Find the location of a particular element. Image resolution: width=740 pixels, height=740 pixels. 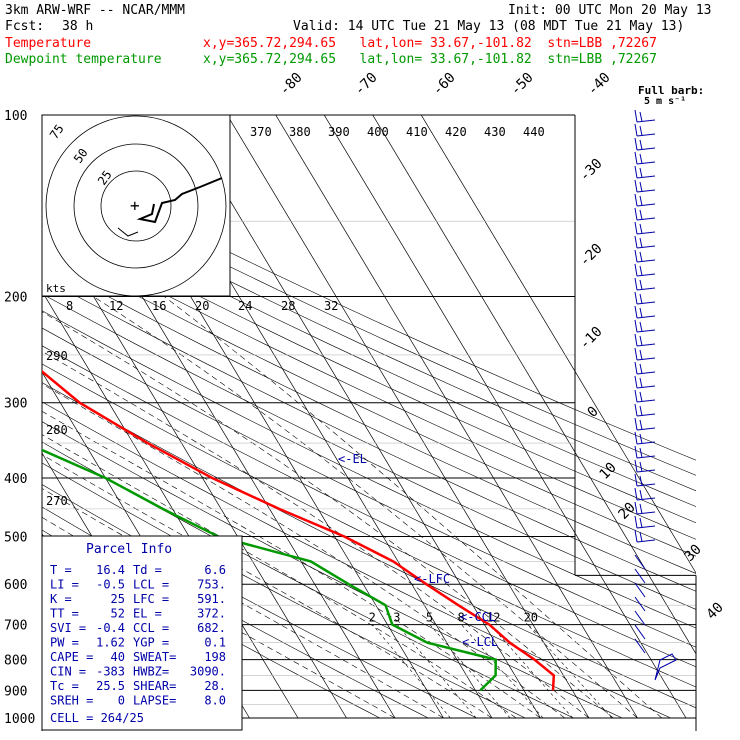

isotherm-label: 40 is located at coordinates (715, 611).